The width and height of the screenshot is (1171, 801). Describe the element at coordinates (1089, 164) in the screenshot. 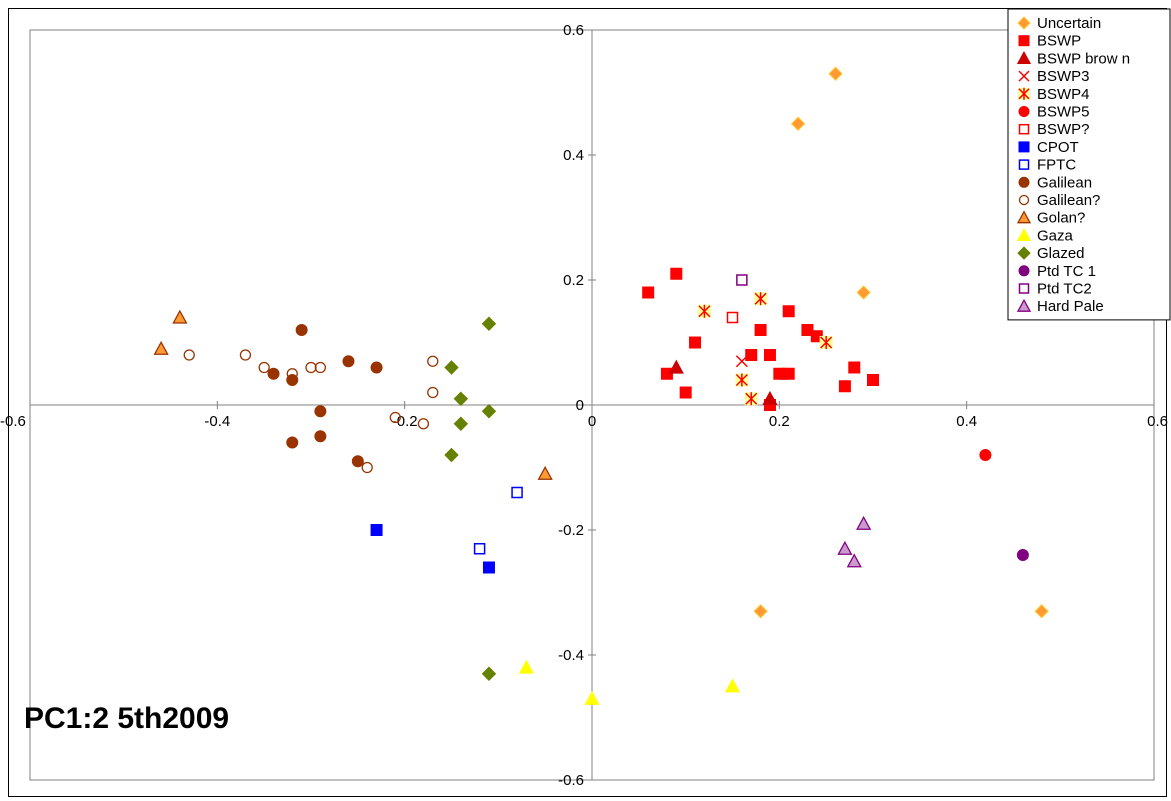

I see `legend-box` at that location.